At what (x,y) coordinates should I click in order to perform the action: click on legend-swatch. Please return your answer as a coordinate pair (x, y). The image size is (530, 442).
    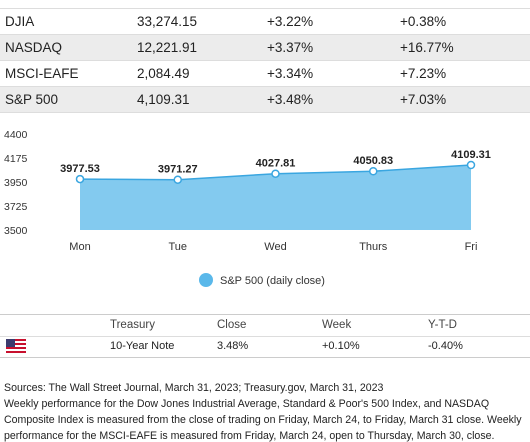
    Looking at the image, I should click on (206, 280).